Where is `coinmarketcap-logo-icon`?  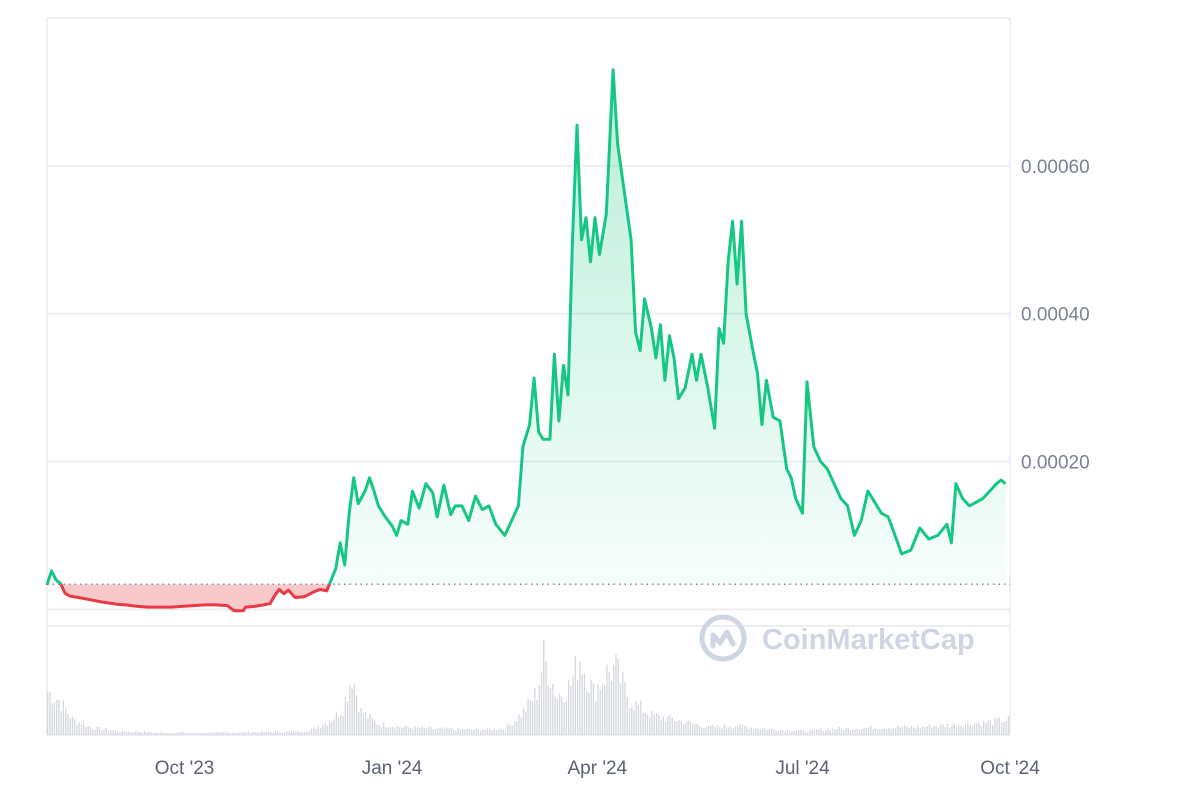
coinmarketcap-logo-icon is located at coordinates (723, 638).